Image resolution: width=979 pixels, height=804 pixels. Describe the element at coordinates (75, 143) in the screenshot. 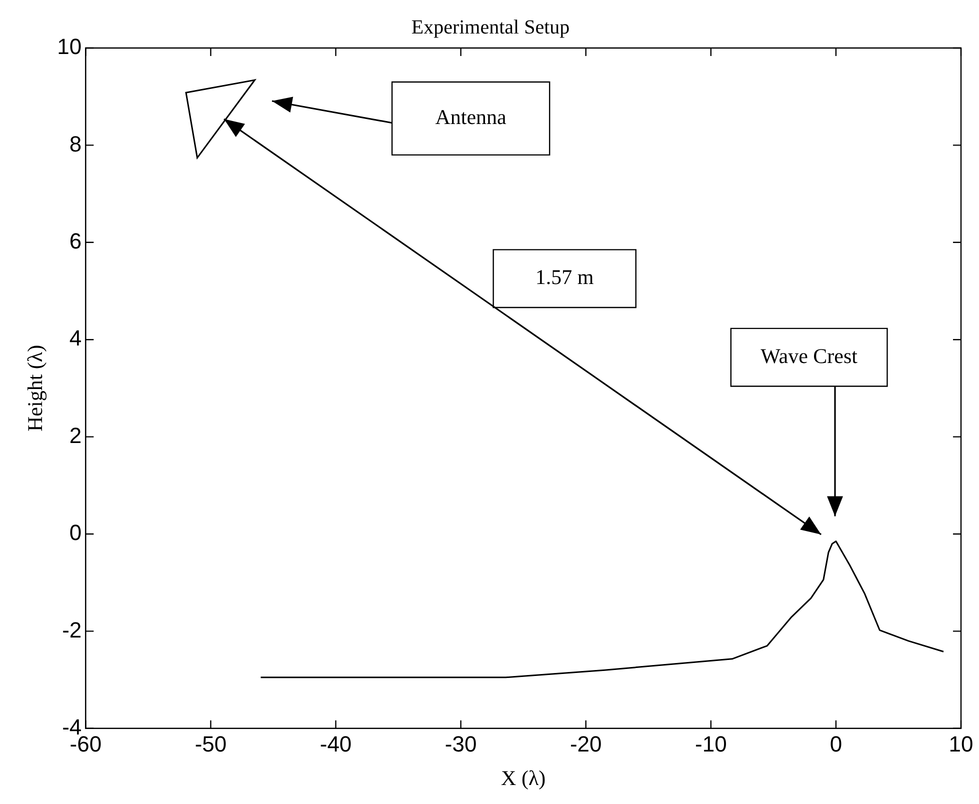

I see `y-tick-label: 8` at that location.